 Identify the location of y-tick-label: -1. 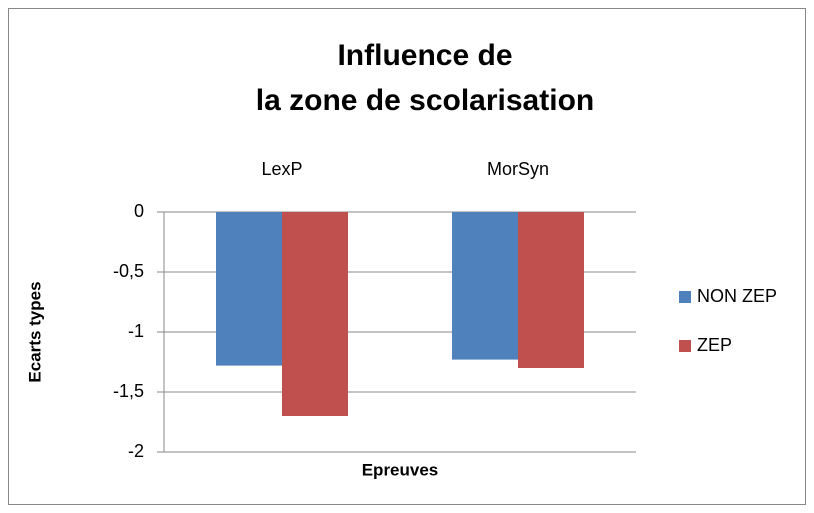
(136, 331).